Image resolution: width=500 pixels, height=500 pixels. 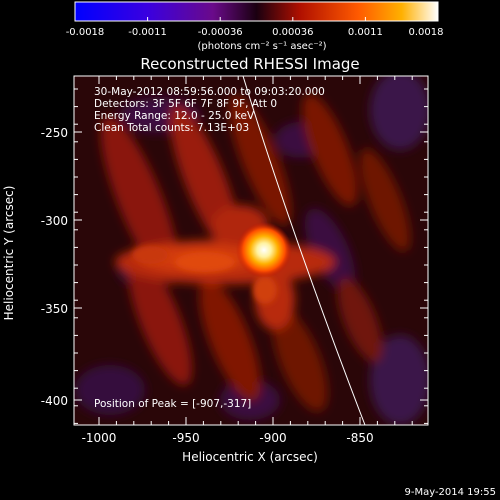 What do you see at coordinates (147, 32) in the screenshot?
I see `colorbar-tick-label: -0.0011` at bounding box center [147, 32].